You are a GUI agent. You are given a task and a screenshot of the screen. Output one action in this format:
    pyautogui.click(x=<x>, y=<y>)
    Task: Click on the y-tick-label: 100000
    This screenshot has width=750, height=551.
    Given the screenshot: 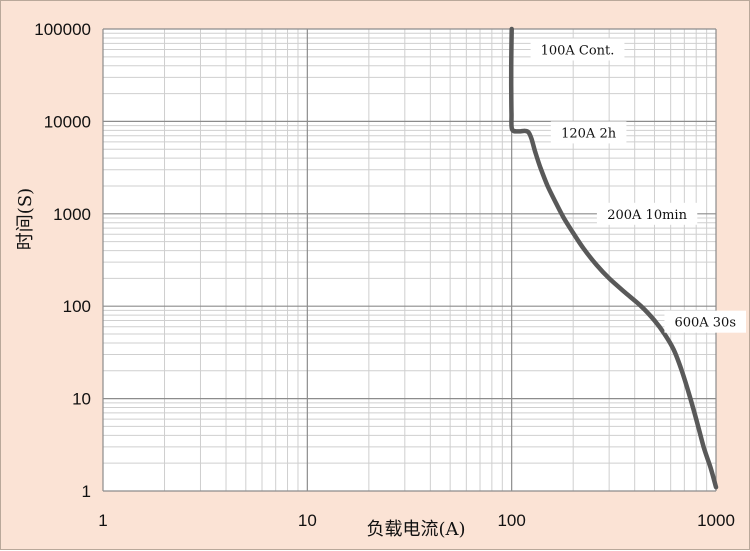 What is the action you would take?
    pyautogui.click(x=62, y=29)
    